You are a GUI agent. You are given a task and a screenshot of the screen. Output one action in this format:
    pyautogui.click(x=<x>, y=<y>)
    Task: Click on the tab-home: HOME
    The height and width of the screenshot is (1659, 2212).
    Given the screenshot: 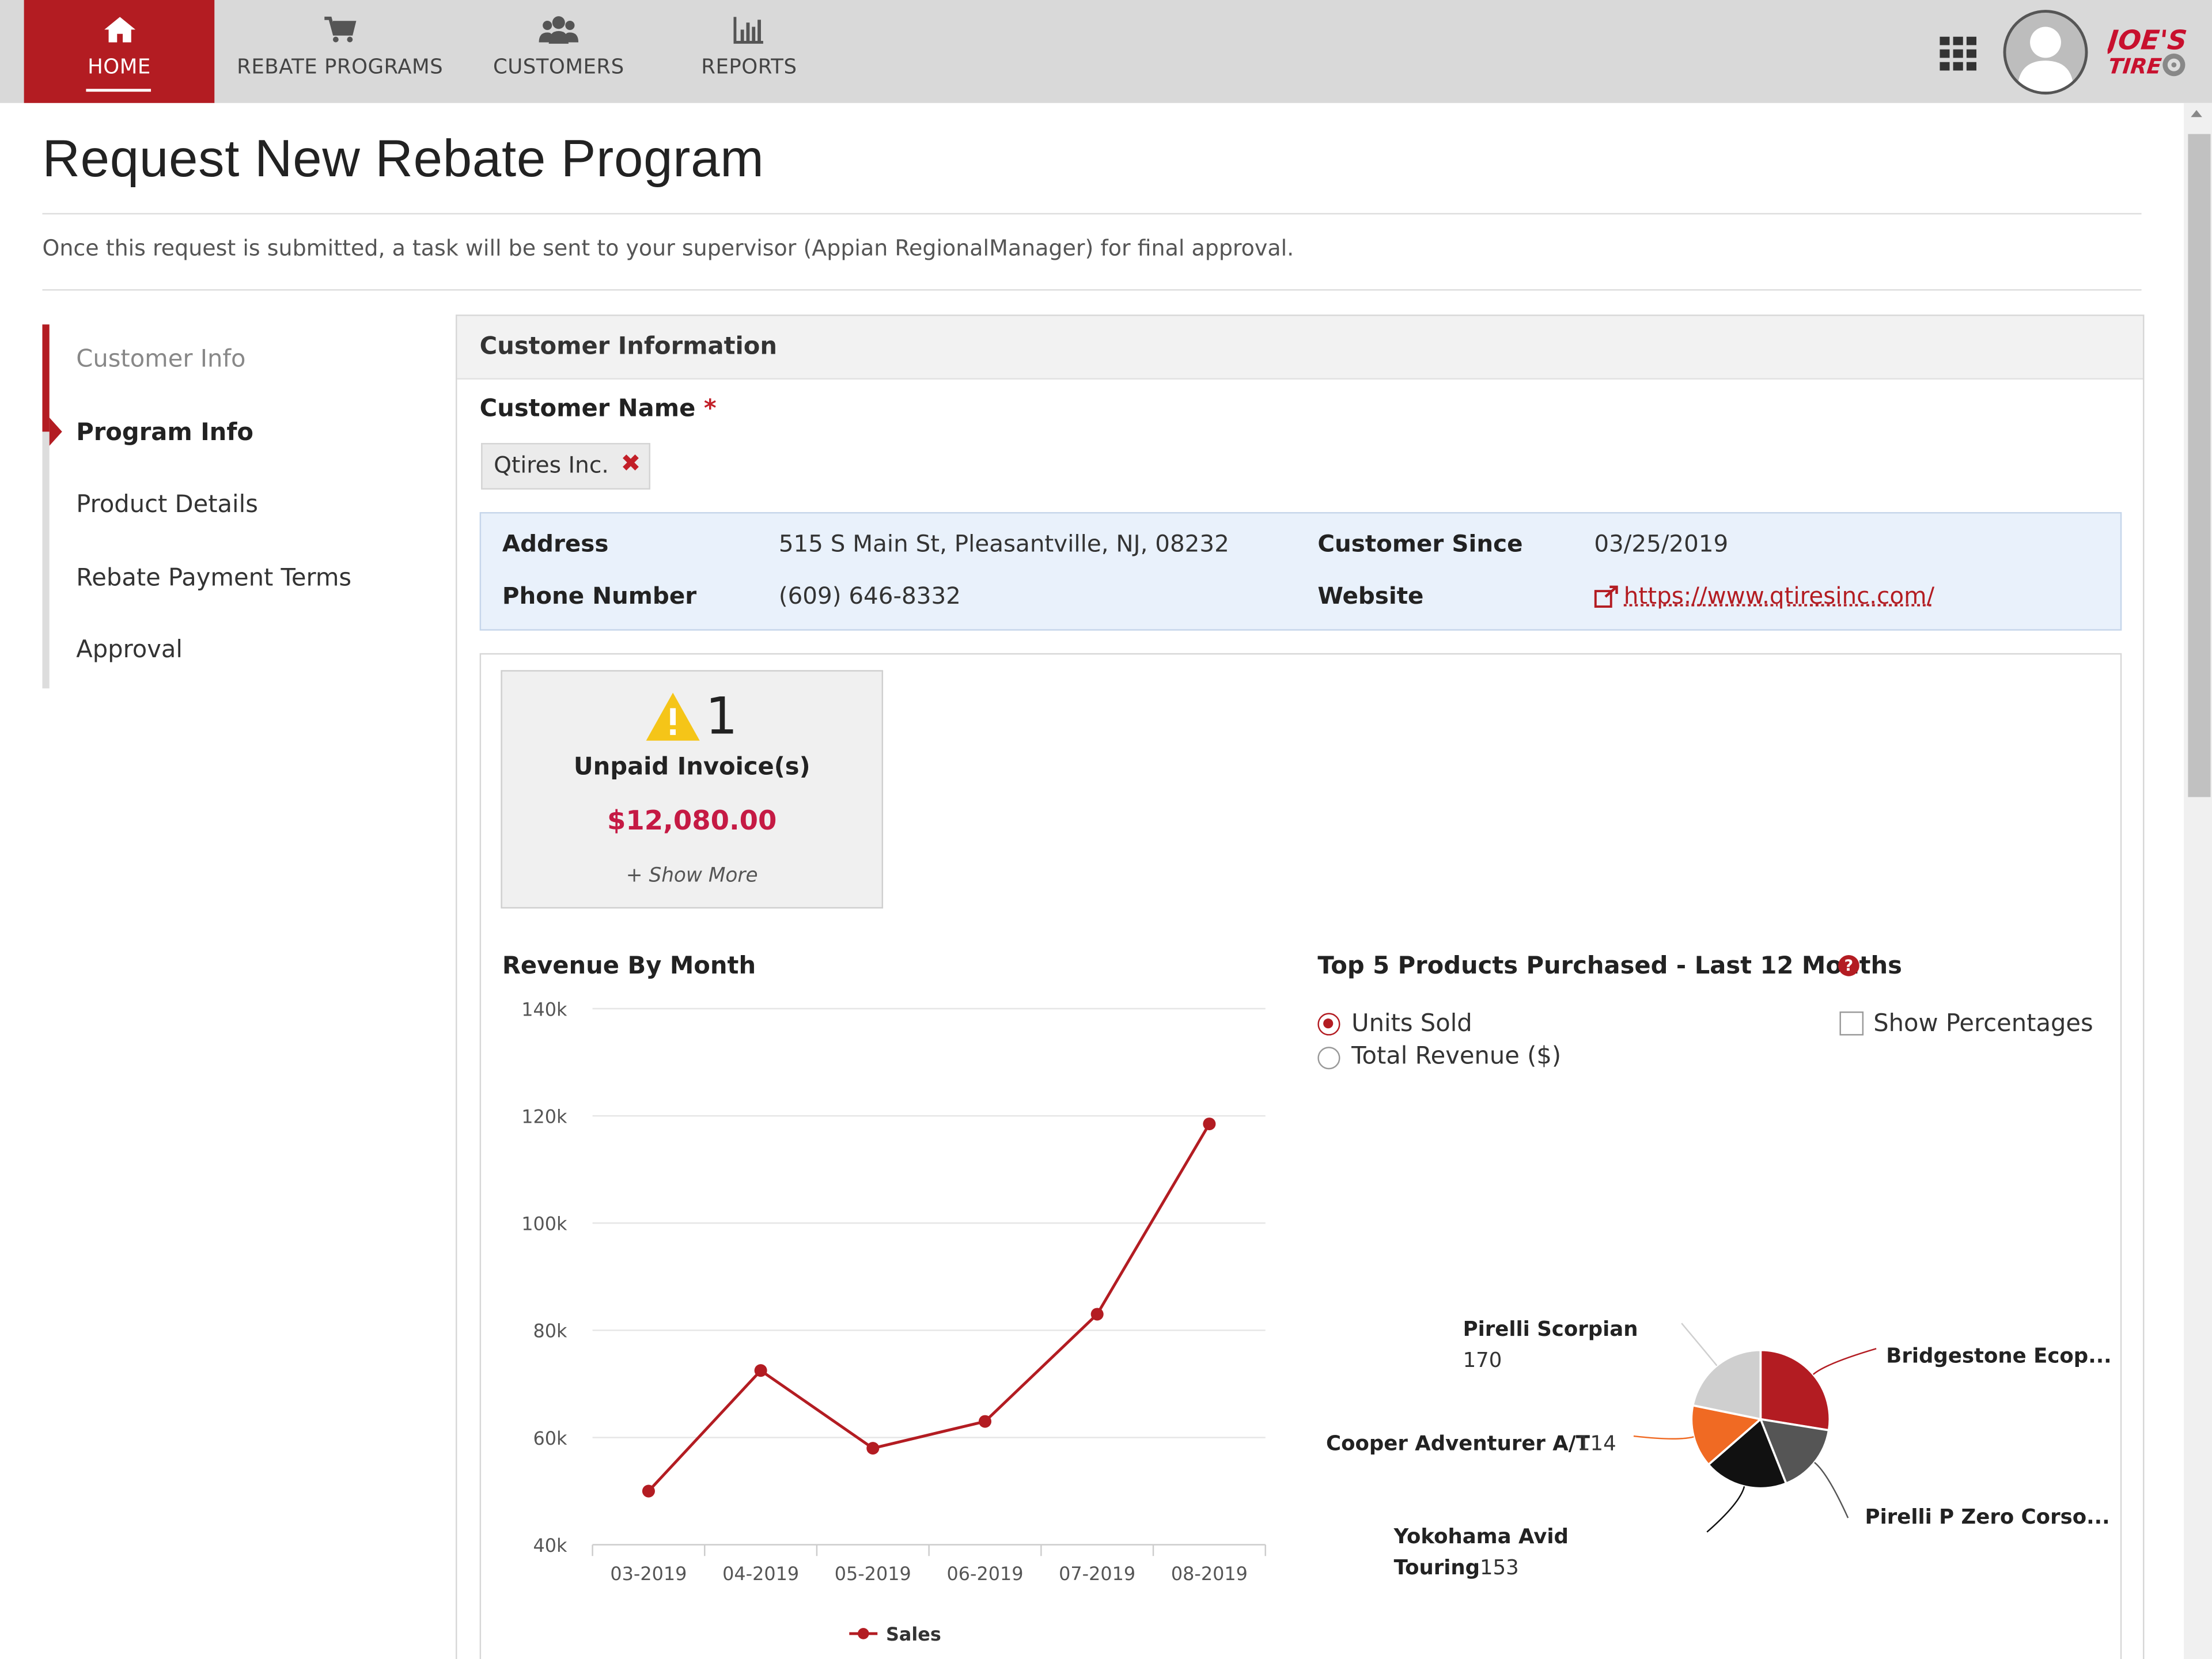 What is the action you would take?
    pyautogui.click(x=119, y=51)
    